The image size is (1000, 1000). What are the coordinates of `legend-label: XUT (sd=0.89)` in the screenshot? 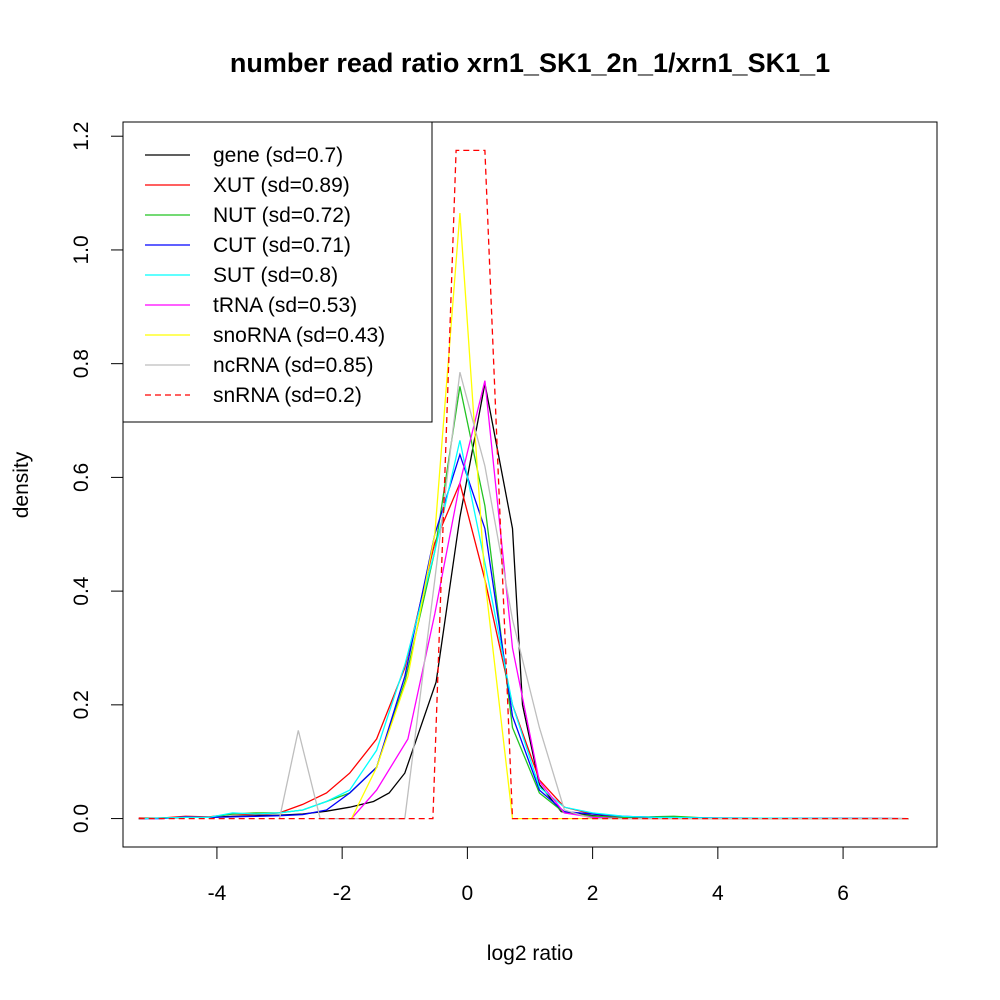 It's located at (281, 185).